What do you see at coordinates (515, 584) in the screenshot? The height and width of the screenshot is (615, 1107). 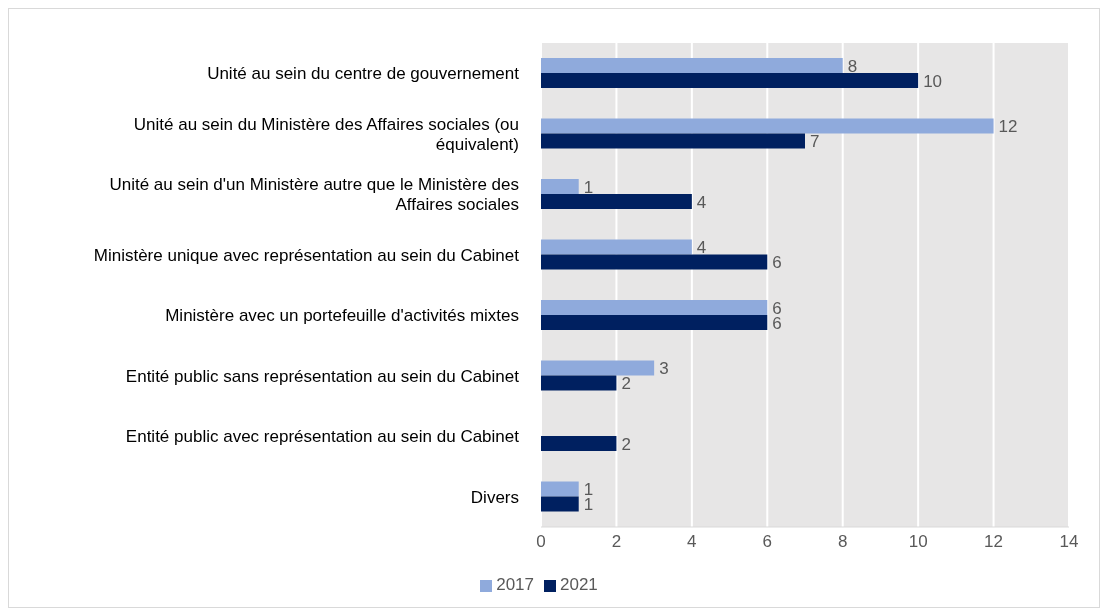 I see `legend-label: 2017` at bounding box center [515, 584].